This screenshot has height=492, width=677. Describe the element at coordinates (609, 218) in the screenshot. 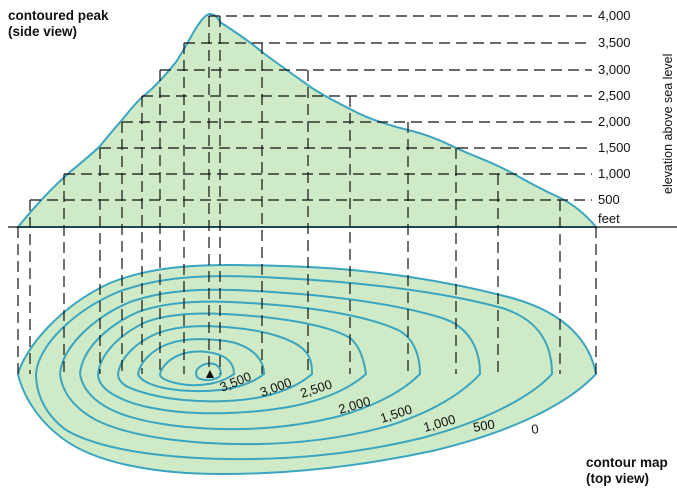

I see `unit-label: feet` at that location.